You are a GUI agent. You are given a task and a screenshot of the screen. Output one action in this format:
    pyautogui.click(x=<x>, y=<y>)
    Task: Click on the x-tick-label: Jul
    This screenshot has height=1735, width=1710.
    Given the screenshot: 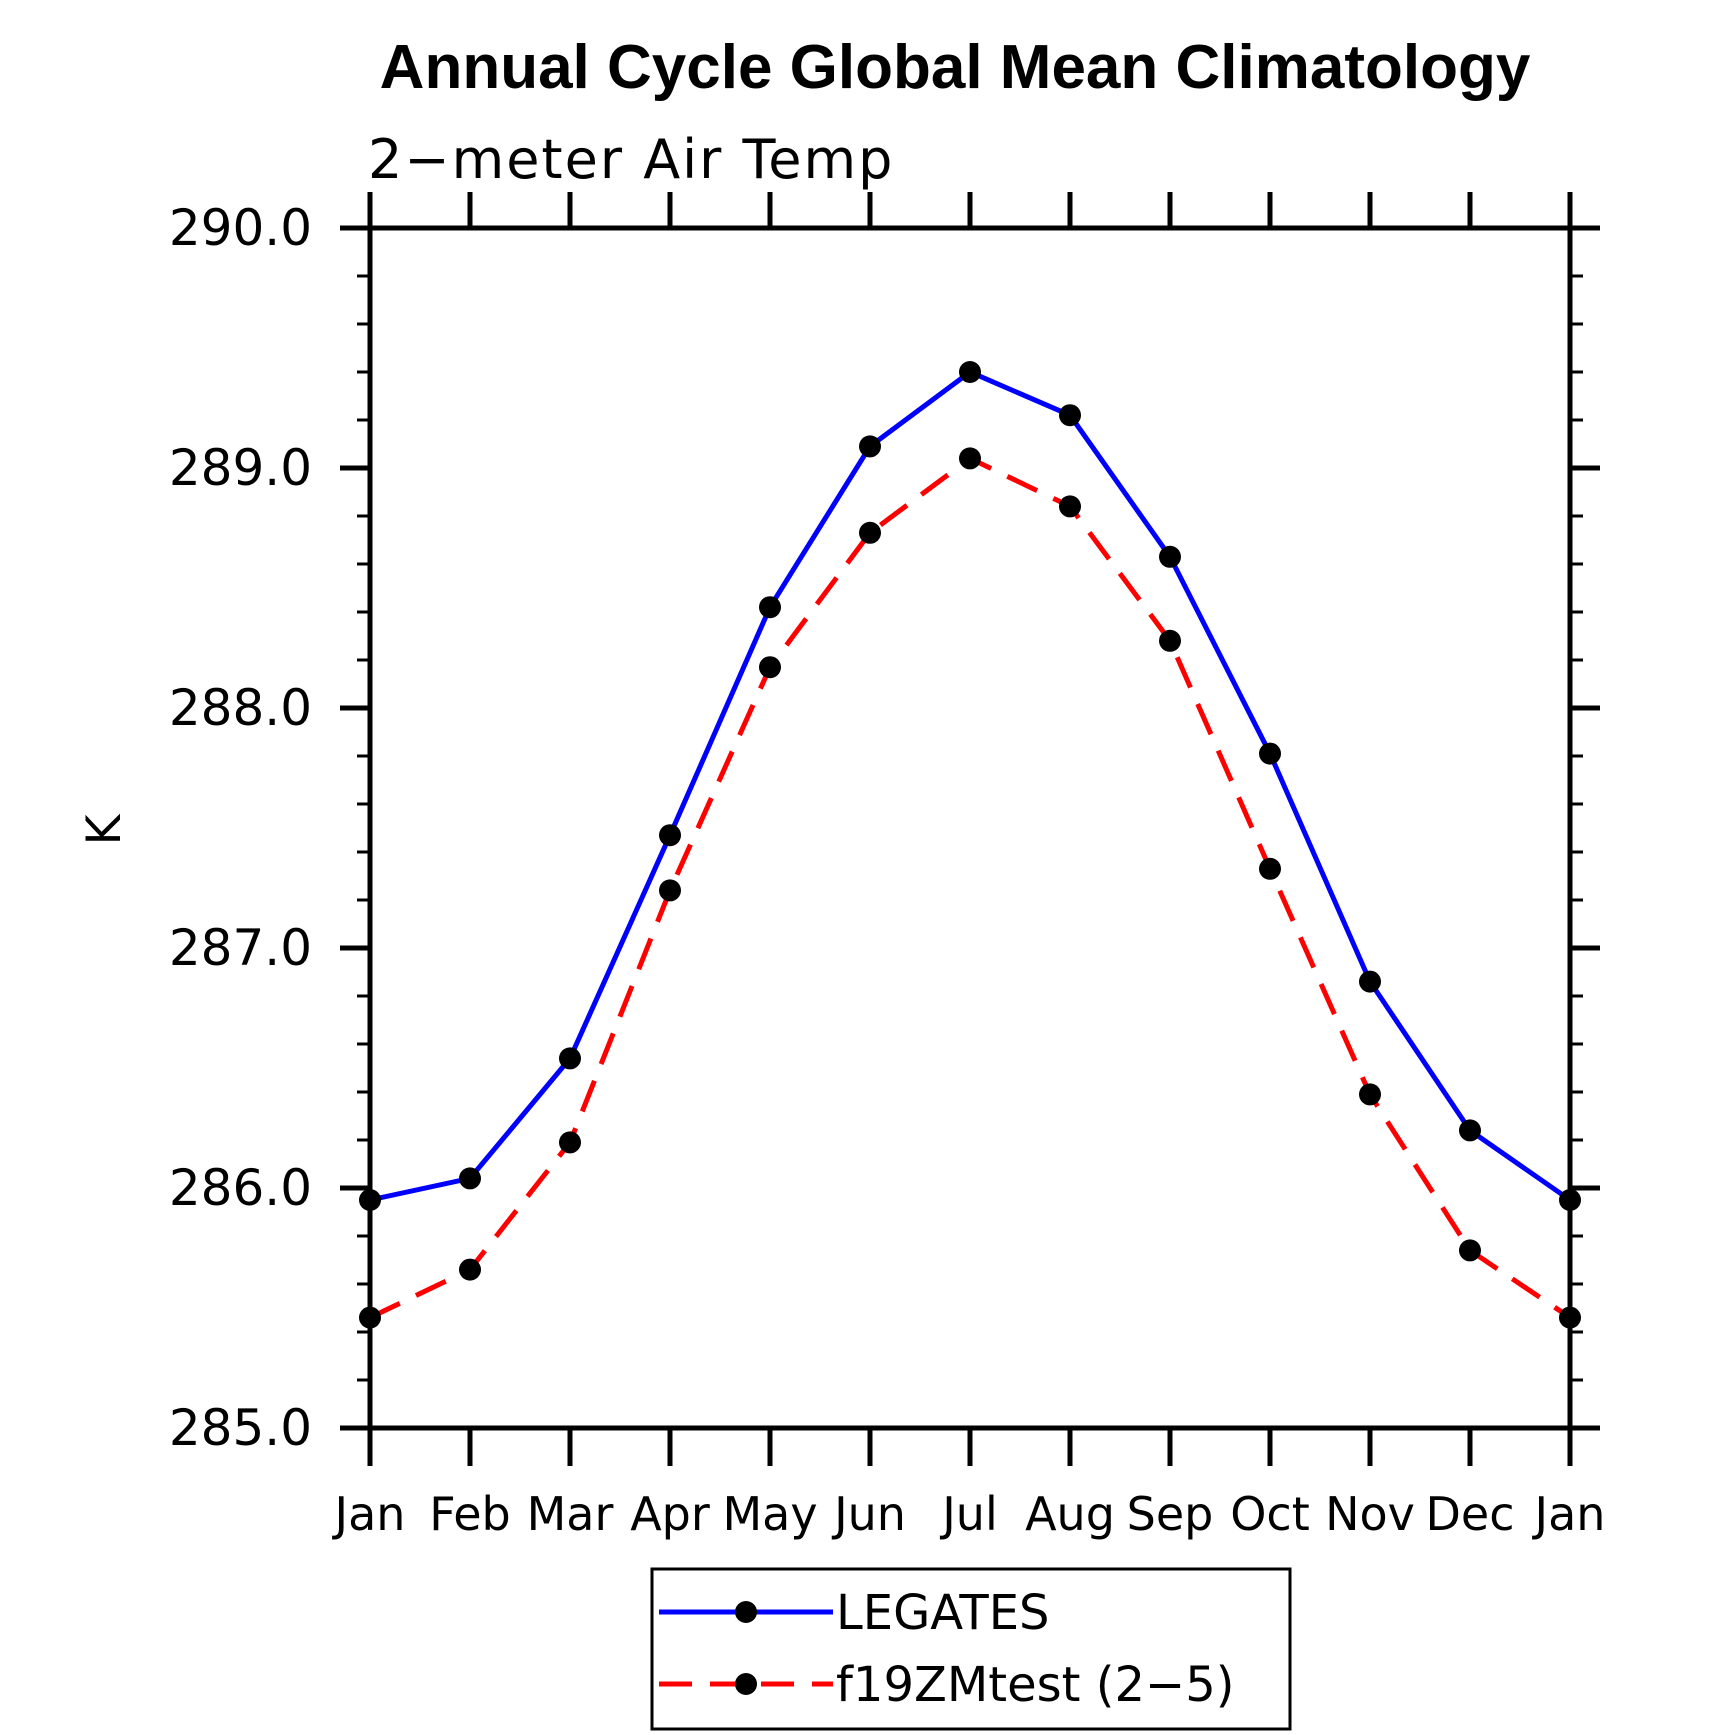 What is the action you would take?
    pyautogui.click(x=968, y=1514)
    